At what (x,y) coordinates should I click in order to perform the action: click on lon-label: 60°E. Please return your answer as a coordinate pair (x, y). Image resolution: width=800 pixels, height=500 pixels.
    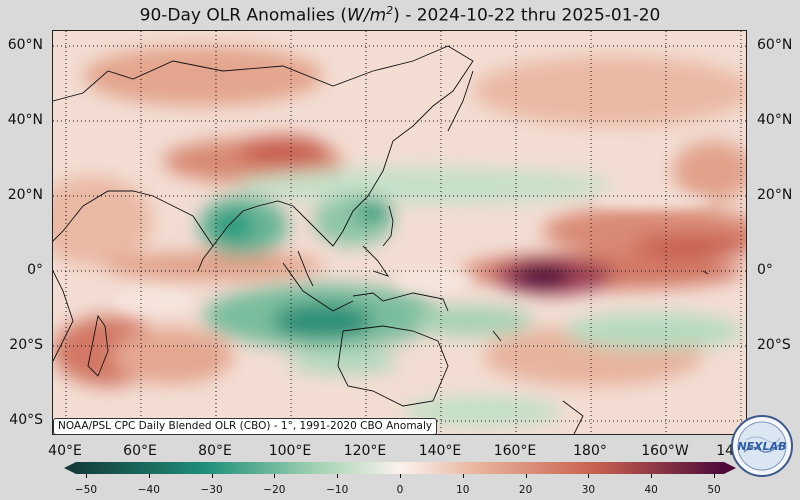
    Looking at the image, I should click on (140, 451).